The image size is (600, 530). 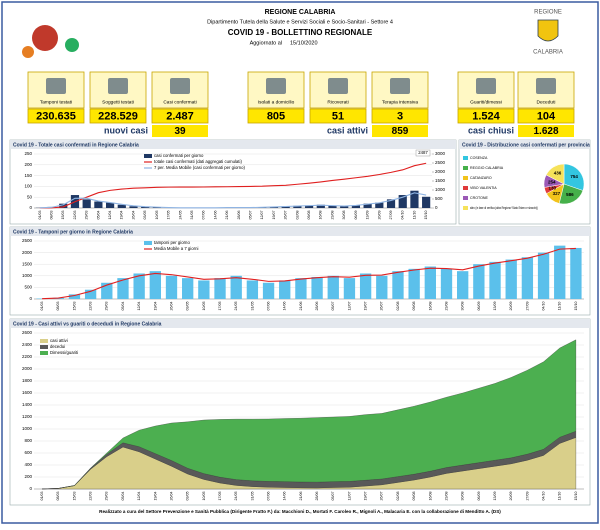 What do you see at coordinates (440, 162) in the screenshot?
I see `y2-tick-label: 2500` at bounding box center [440, 162].